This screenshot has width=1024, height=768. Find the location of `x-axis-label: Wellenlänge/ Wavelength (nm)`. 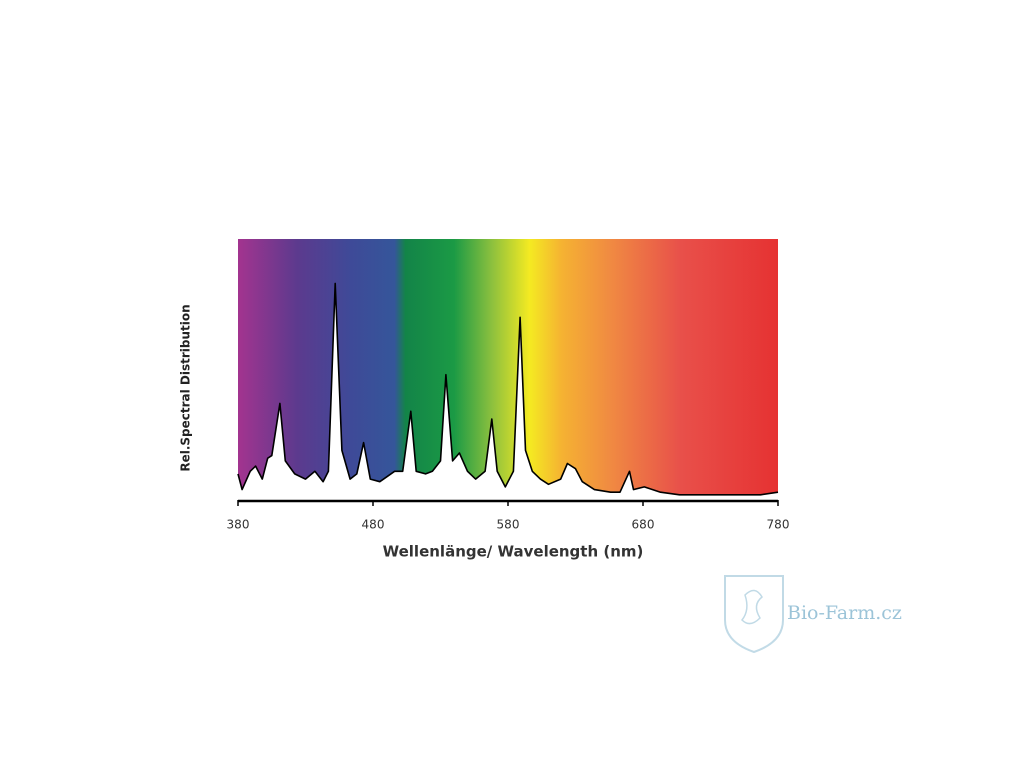

x-axis-label: Wellenlänge/ Wavelength (nm) is located at coordinates (513, 552).